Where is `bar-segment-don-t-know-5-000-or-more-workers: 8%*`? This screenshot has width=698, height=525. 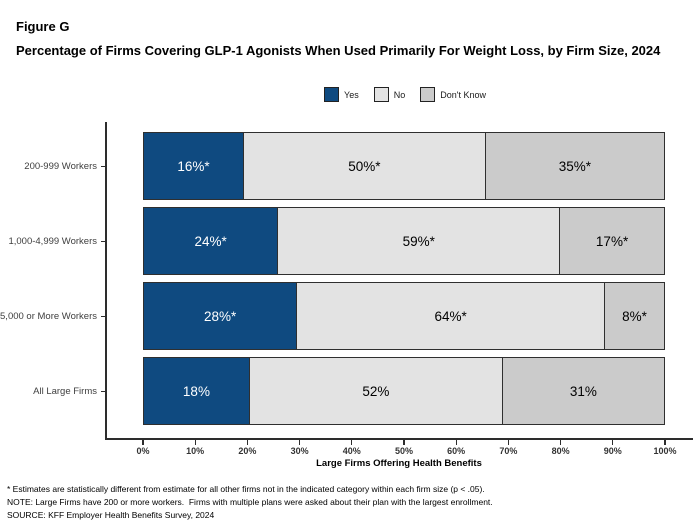
bar-segment-don-t-know-5-000-or-more-workers: 8%* is located at coordinates (634, 316).